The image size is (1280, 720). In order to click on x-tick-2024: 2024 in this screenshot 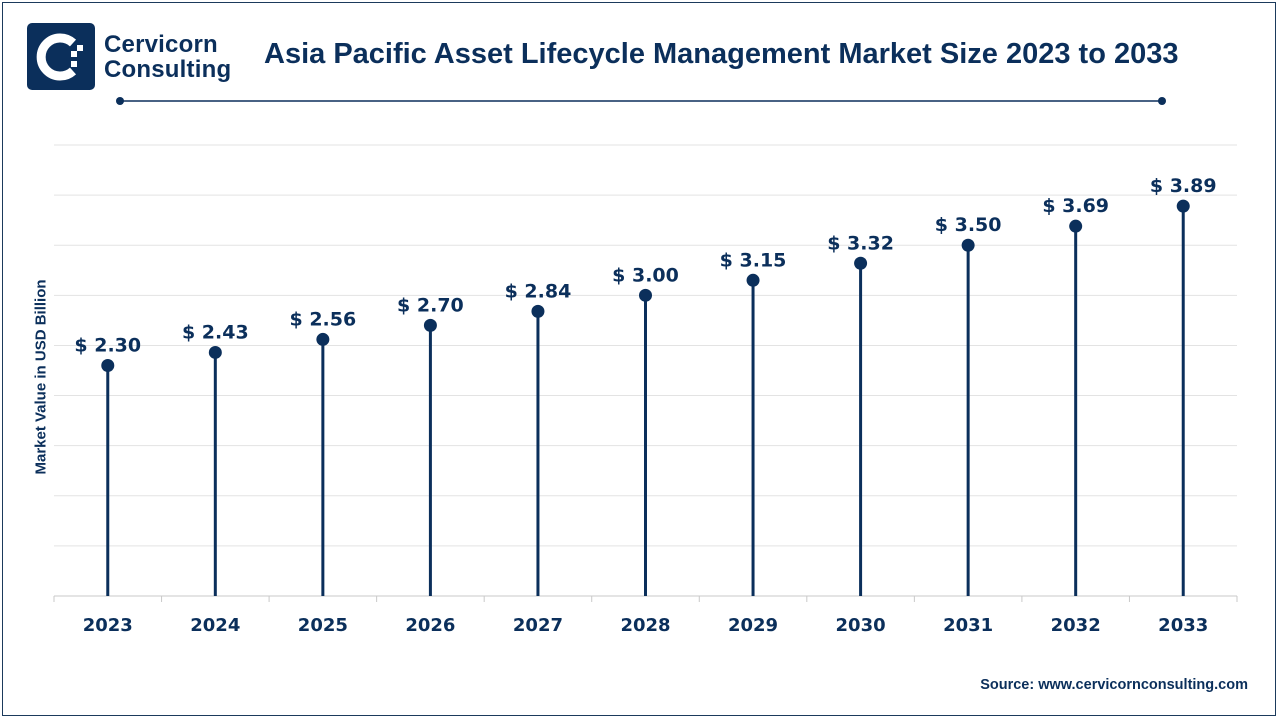, I will do `click(215, 625)`.